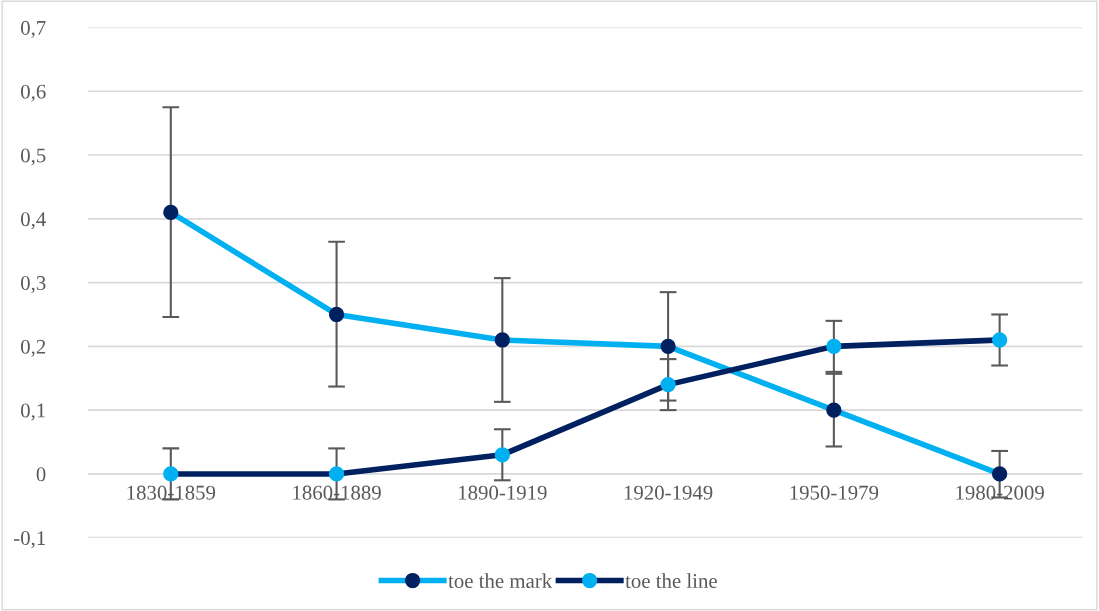 The width and height of the screenshot is (1099, 611). Describe the element at coordinates (668, 492) in the screenshot. I see `x-tick-label: 1920-1949` at that location.